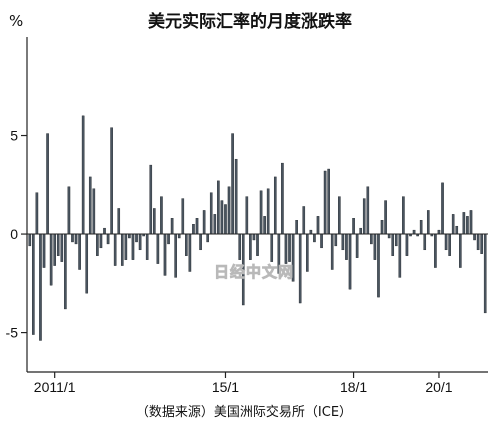 This screenshot has width=500, height=430. Describe the element at coordinates (14, 136) in the screenshot. I see `y-tick-label: 5` at that location.